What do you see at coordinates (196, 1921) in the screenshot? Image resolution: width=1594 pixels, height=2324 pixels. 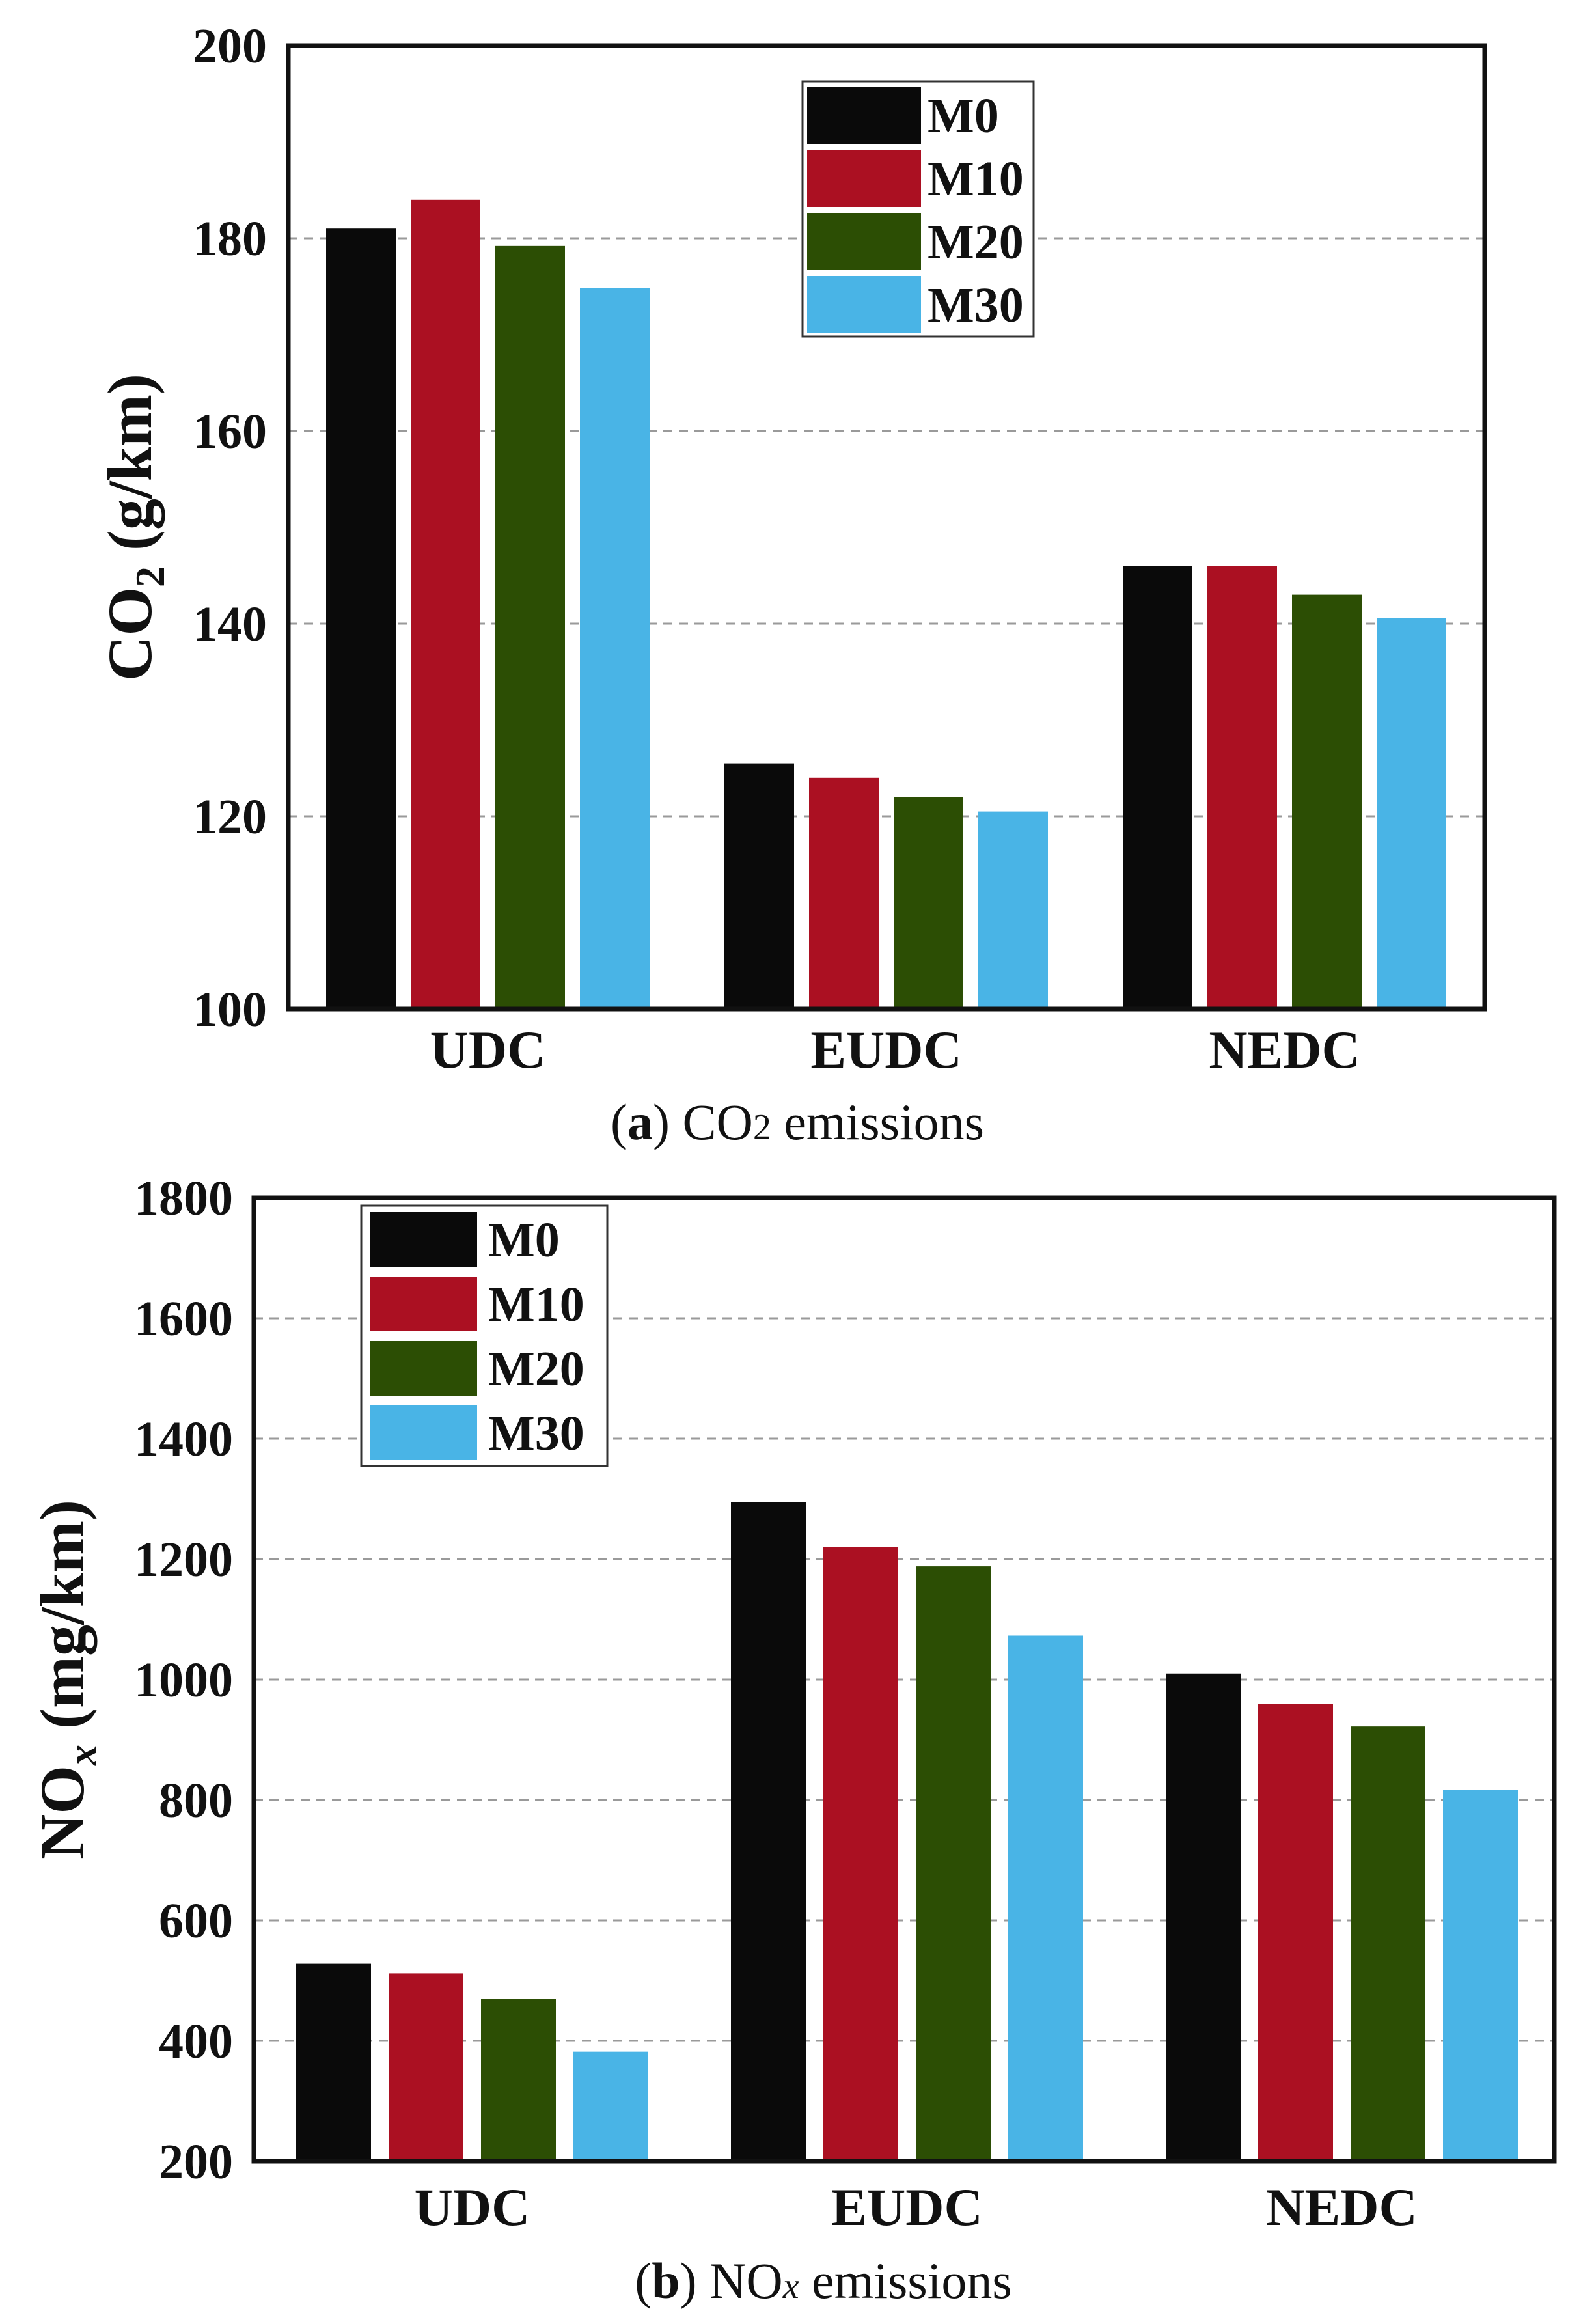 I see `y-tick-label: 600` at bounding box center [196, 1921].